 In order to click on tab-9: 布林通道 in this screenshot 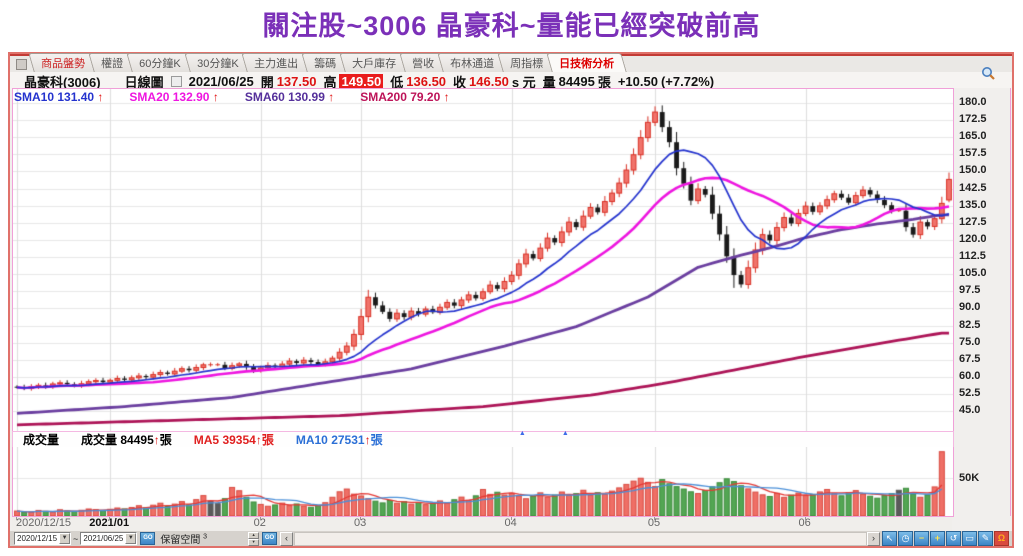, I will do `click(472, 62)`.